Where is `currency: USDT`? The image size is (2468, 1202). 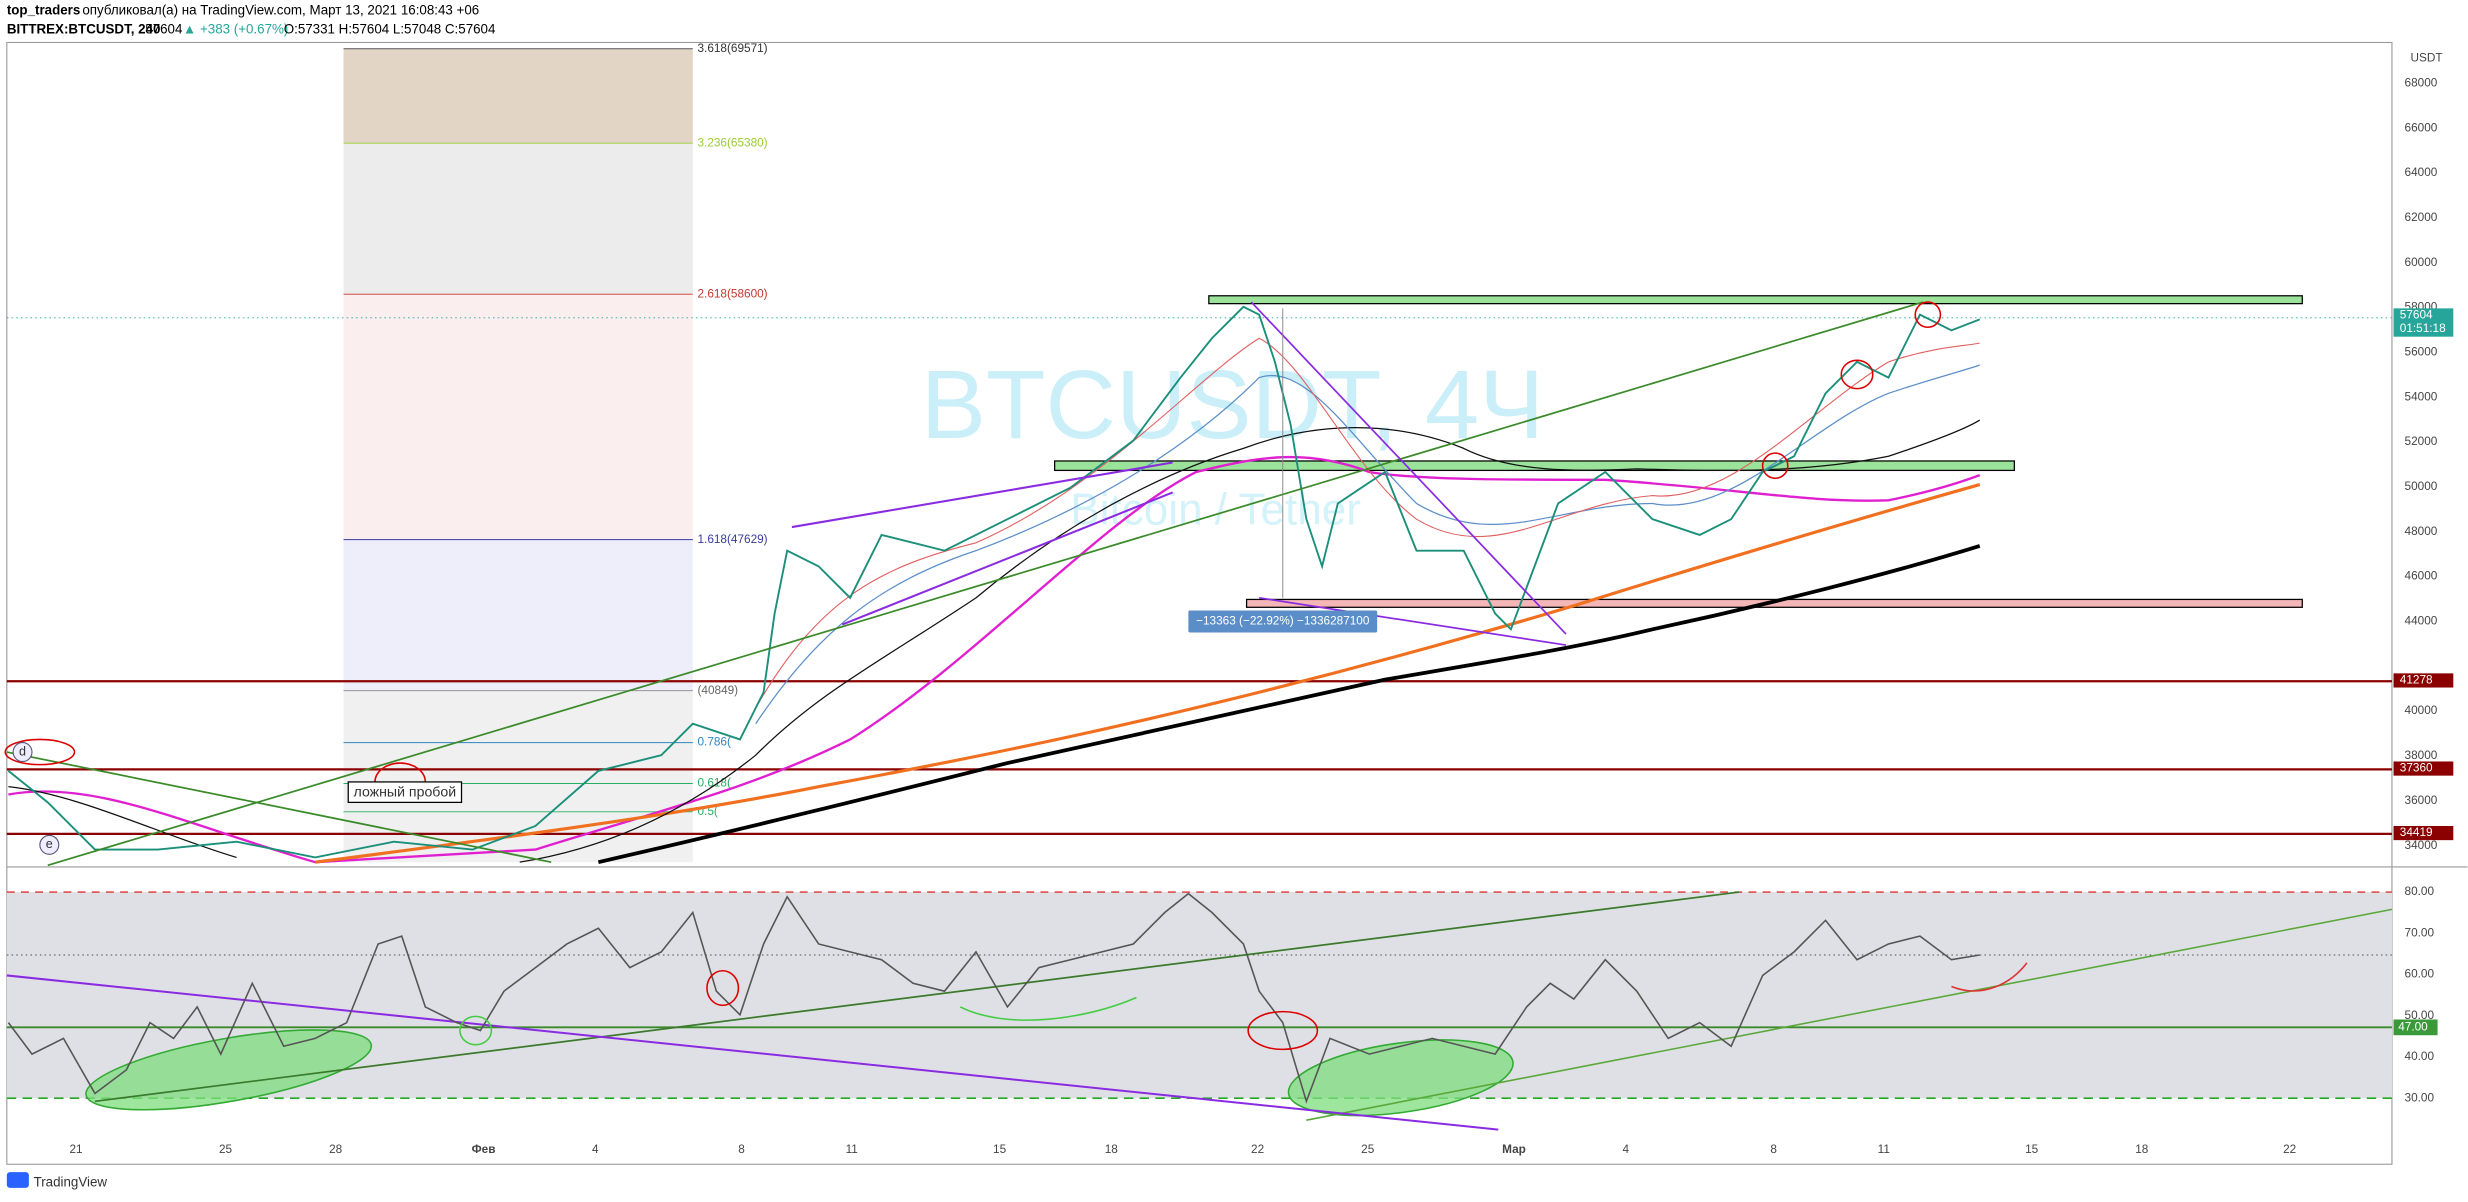
currency: USDT is located at coordinates (2427, 57).